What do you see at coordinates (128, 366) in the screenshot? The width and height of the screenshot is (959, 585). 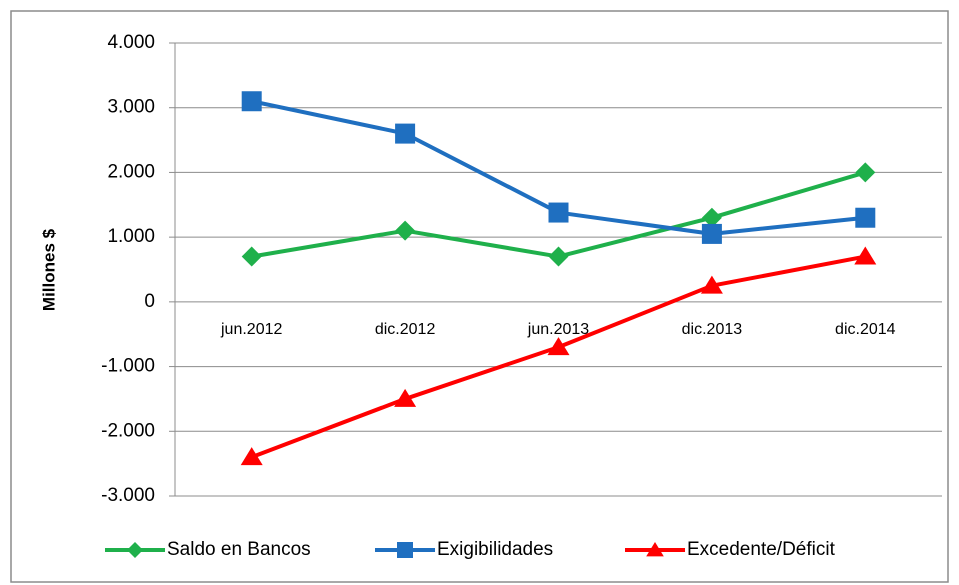 I see `y-tick-label: -1.000` at bounding box center [128, 366].